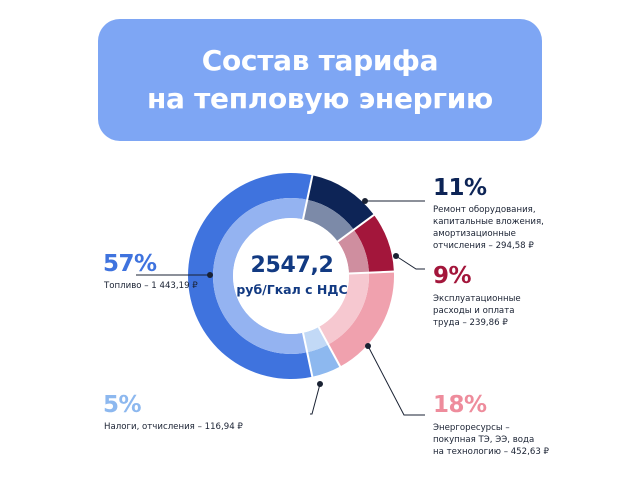 This screenshot has height=480, width=640. Describe the element at coordinates (484, 440) in the screenshot. I see `energy-description-line: покупная ТЭ, ЭЭ, вода` at that location.